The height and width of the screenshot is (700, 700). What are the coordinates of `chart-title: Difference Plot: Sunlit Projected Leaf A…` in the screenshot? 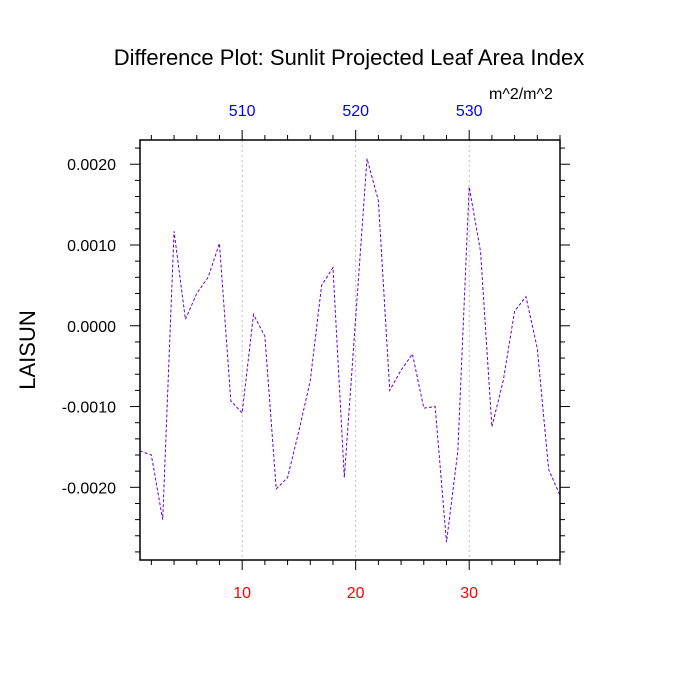 It's located at (349, 57).